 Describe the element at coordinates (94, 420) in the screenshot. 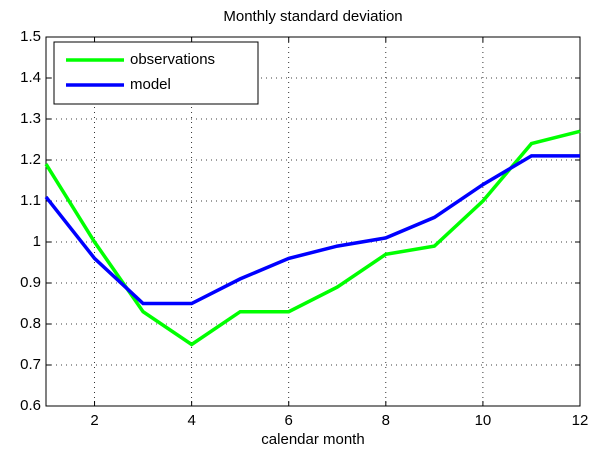

I see `x-tick-label: 2` at that location.